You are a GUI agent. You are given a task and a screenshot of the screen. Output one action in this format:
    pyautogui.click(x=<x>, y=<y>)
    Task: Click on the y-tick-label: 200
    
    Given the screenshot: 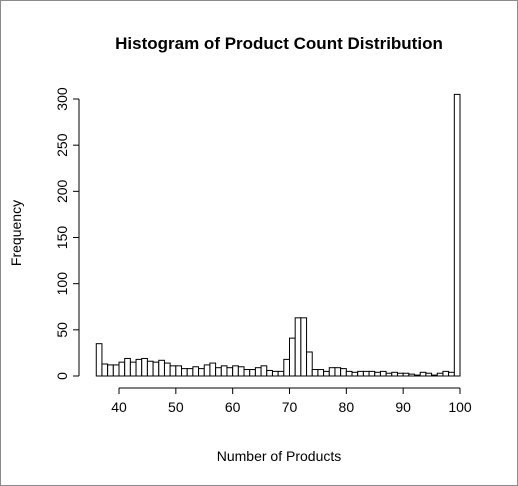 What is the action you would take?
    pyautogui.click(x=62, y=191)
    